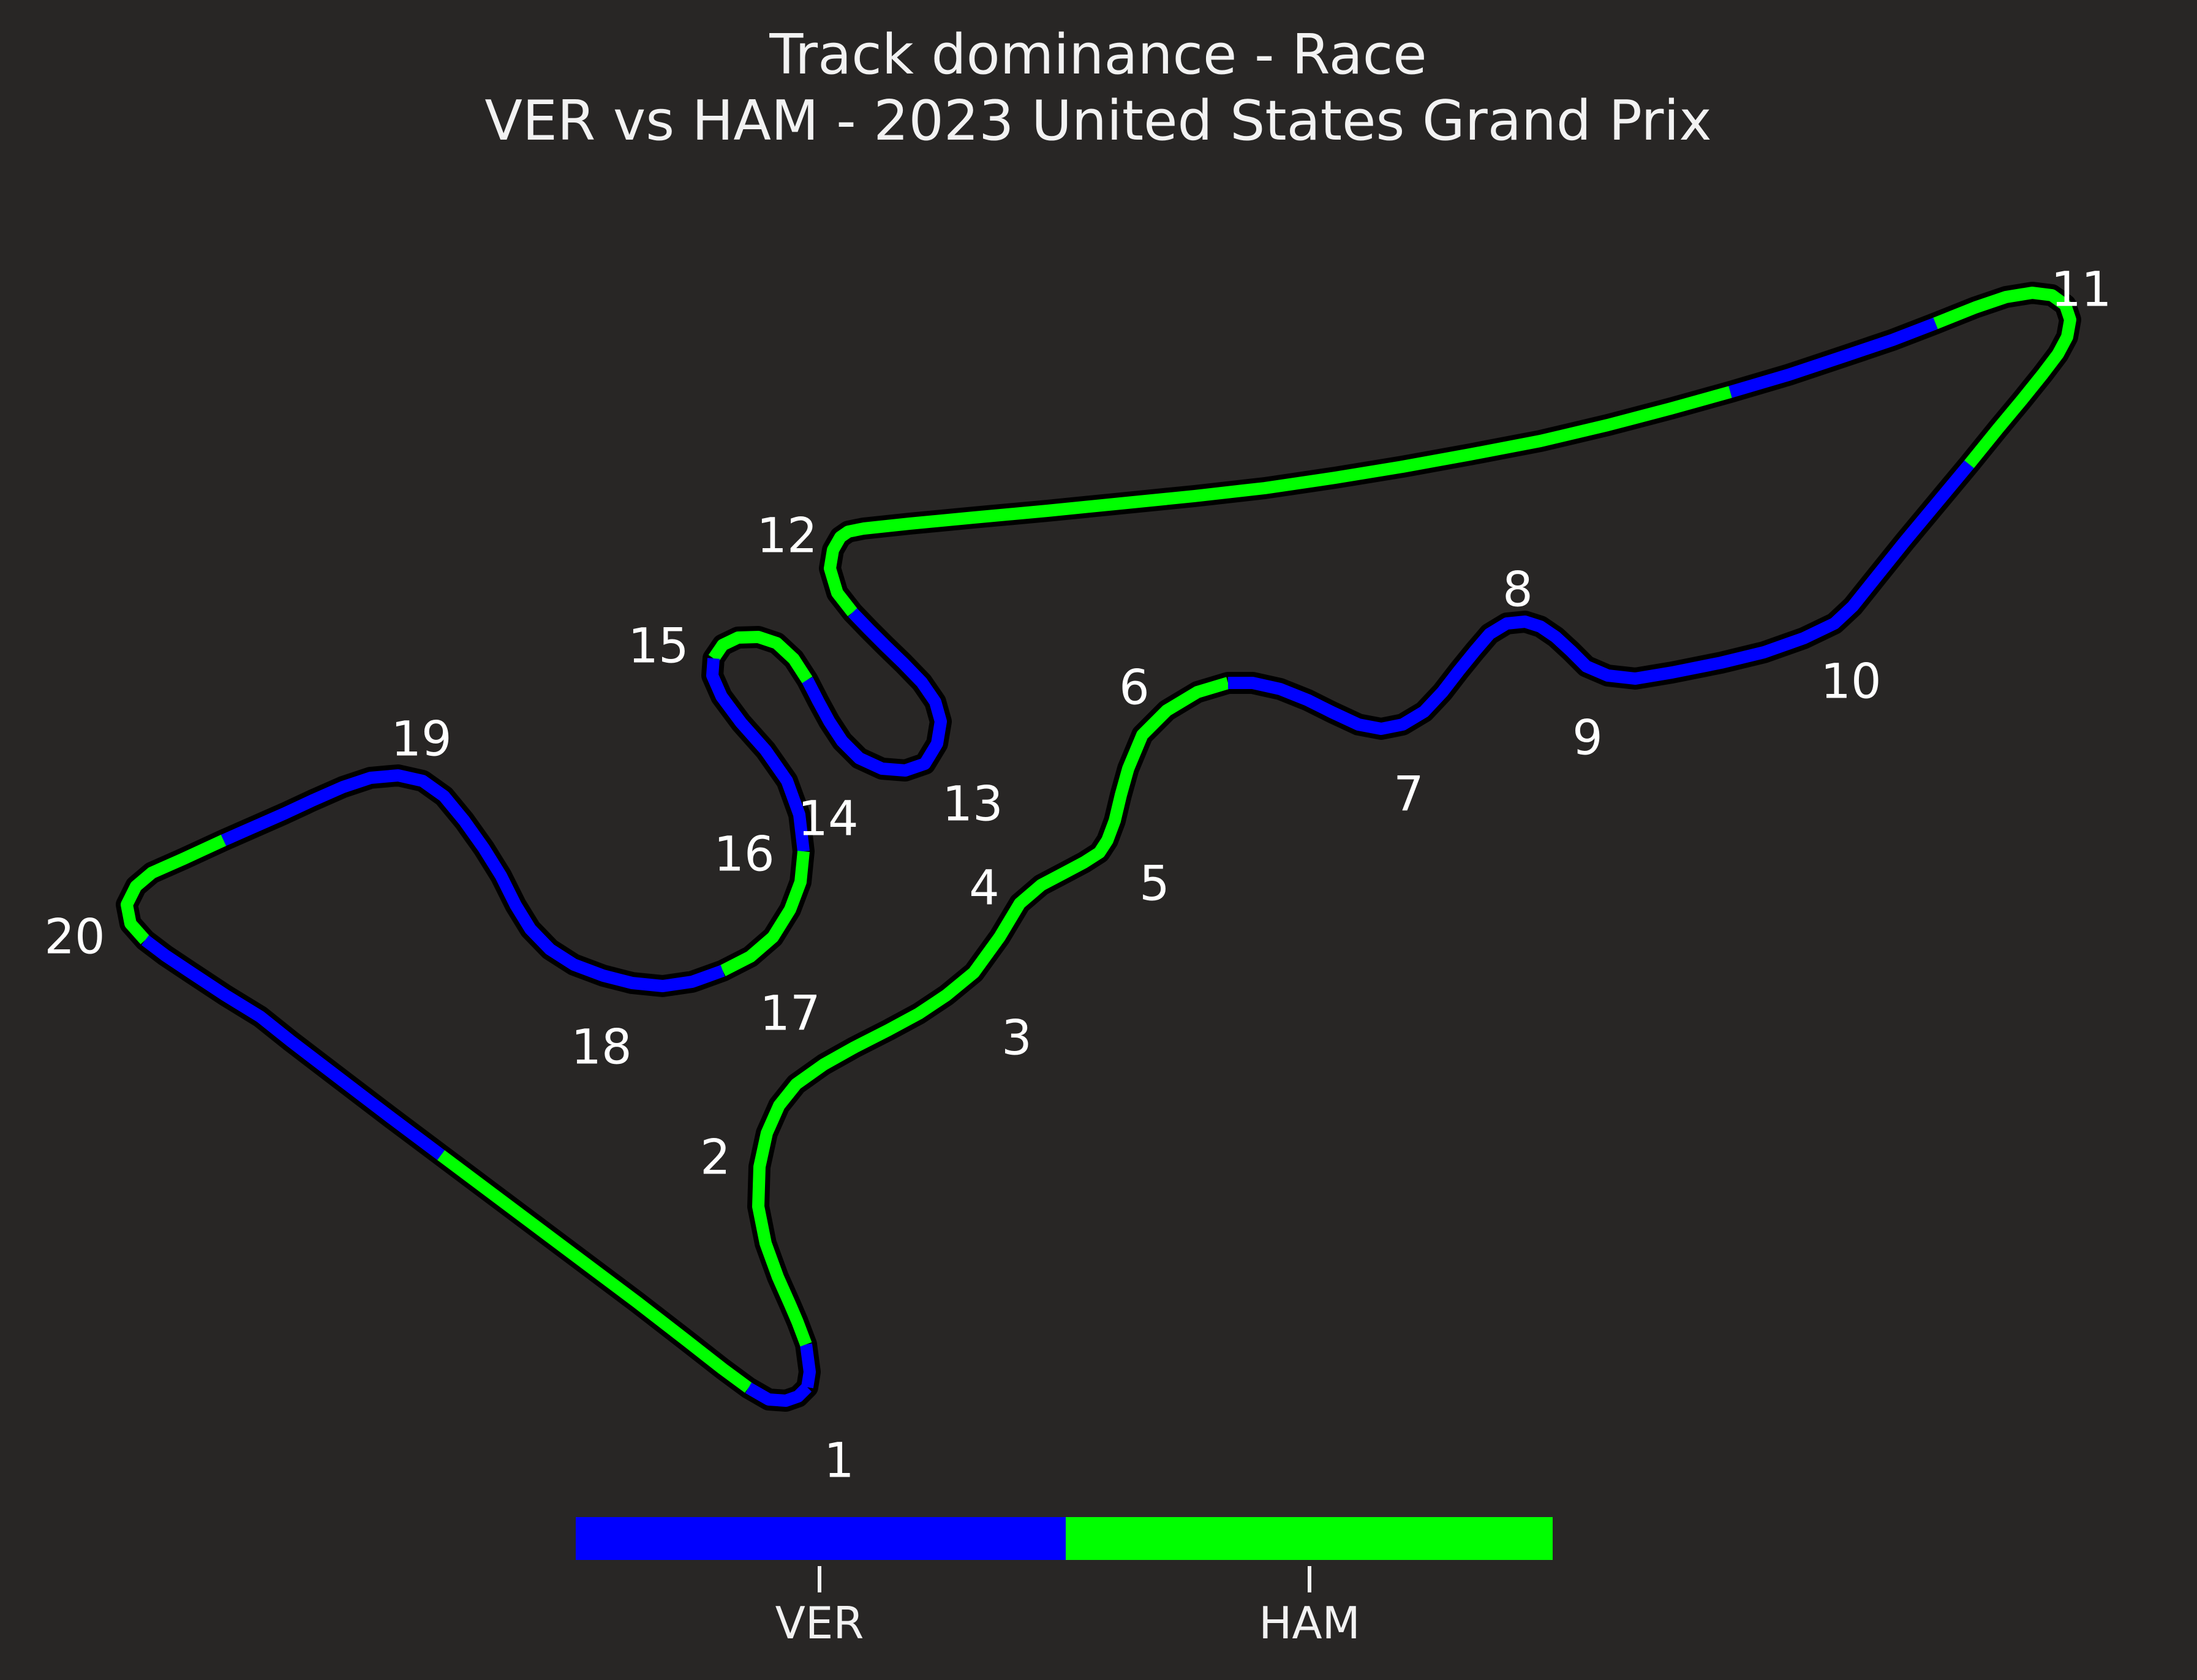 This screenshot has width=2197, height=1680. What do you see at coordinates (601, 1047) in the screenshot?
I see `corner-label-18: 18` at bounding box center [601, 1047].